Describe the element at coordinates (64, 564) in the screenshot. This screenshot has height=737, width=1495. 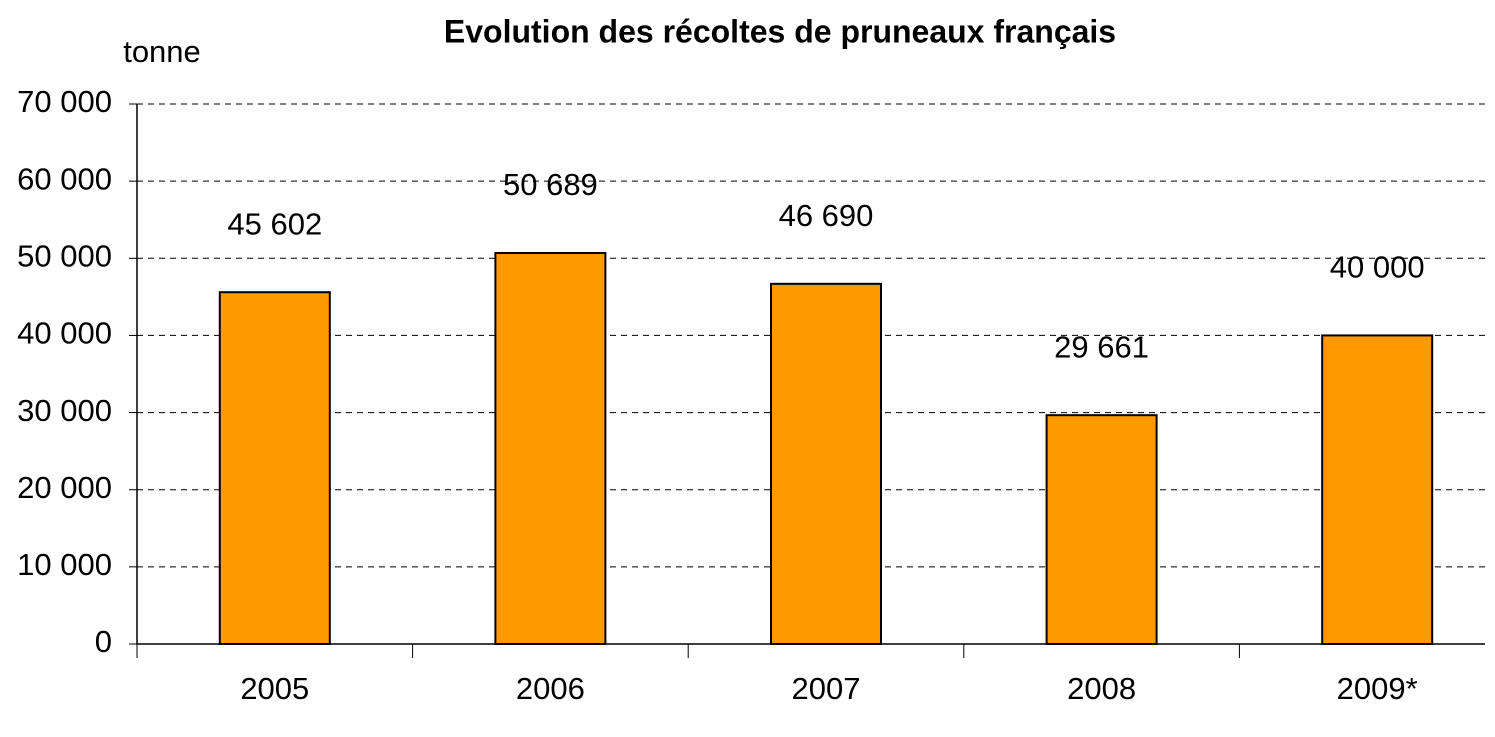
I see `y-tick-label: 10 000` at that location.